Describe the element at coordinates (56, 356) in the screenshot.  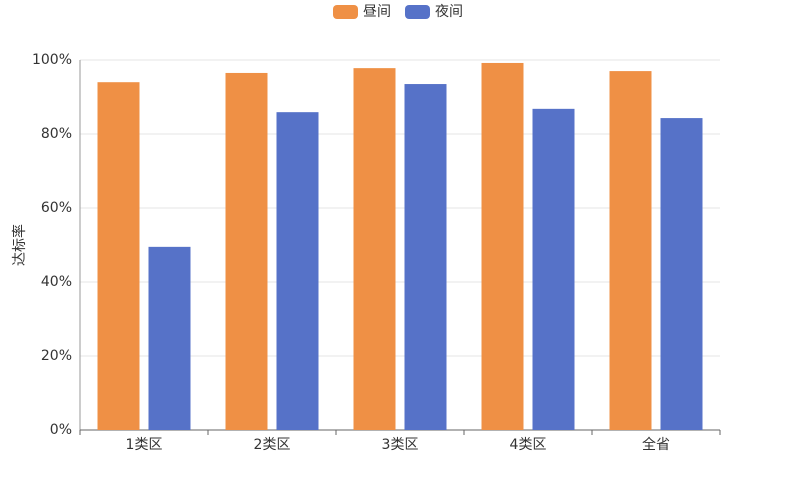
I see `y-tick-label: 20%` at that location.